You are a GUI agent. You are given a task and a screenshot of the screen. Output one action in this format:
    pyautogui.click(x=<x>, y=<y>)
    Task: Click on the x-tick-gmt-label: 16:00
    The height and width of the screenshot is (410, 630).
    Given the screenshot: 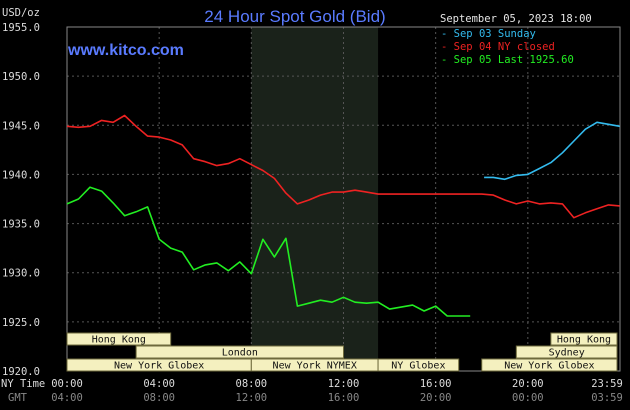 What is the action you would take?
    pyautogui.click(x=344, y=398)
    